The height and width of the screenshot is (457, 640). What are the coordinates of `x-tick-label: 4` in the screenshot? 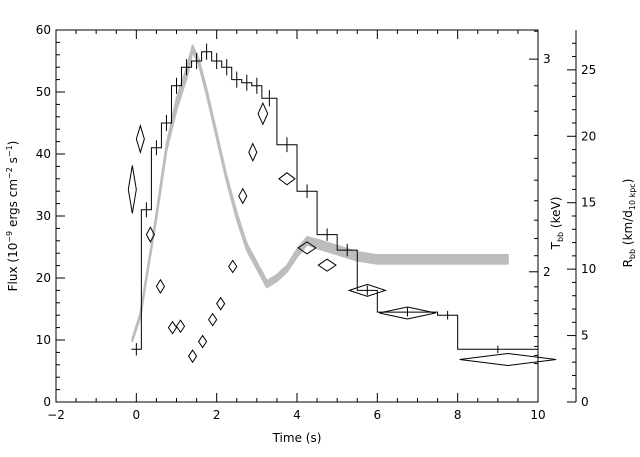 It's located at (297, 415).